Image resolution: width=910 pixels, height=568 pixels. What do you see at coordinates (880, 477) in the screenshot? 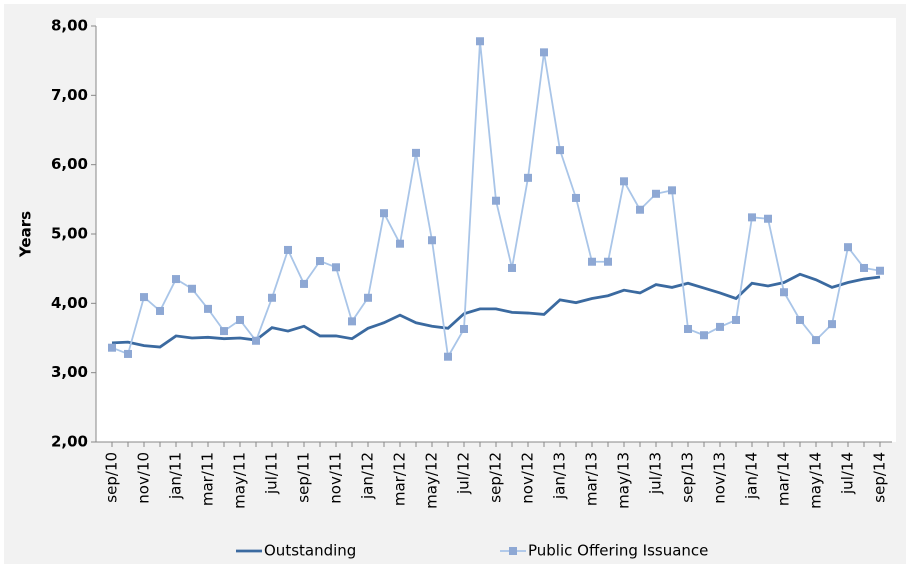
I see `x-tick-label: sep/14` at bounding box center [880, 477].